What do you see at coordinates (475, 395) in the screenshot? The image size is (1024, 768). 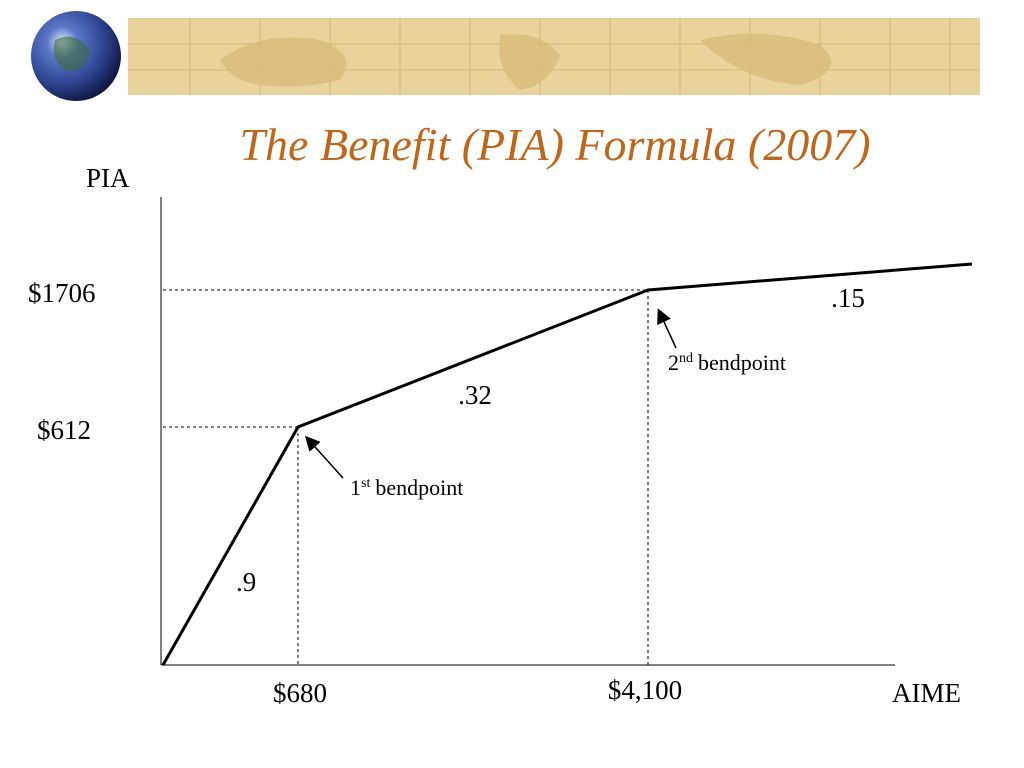 I see `slope-label: .32` at bounding box center [475, 395].